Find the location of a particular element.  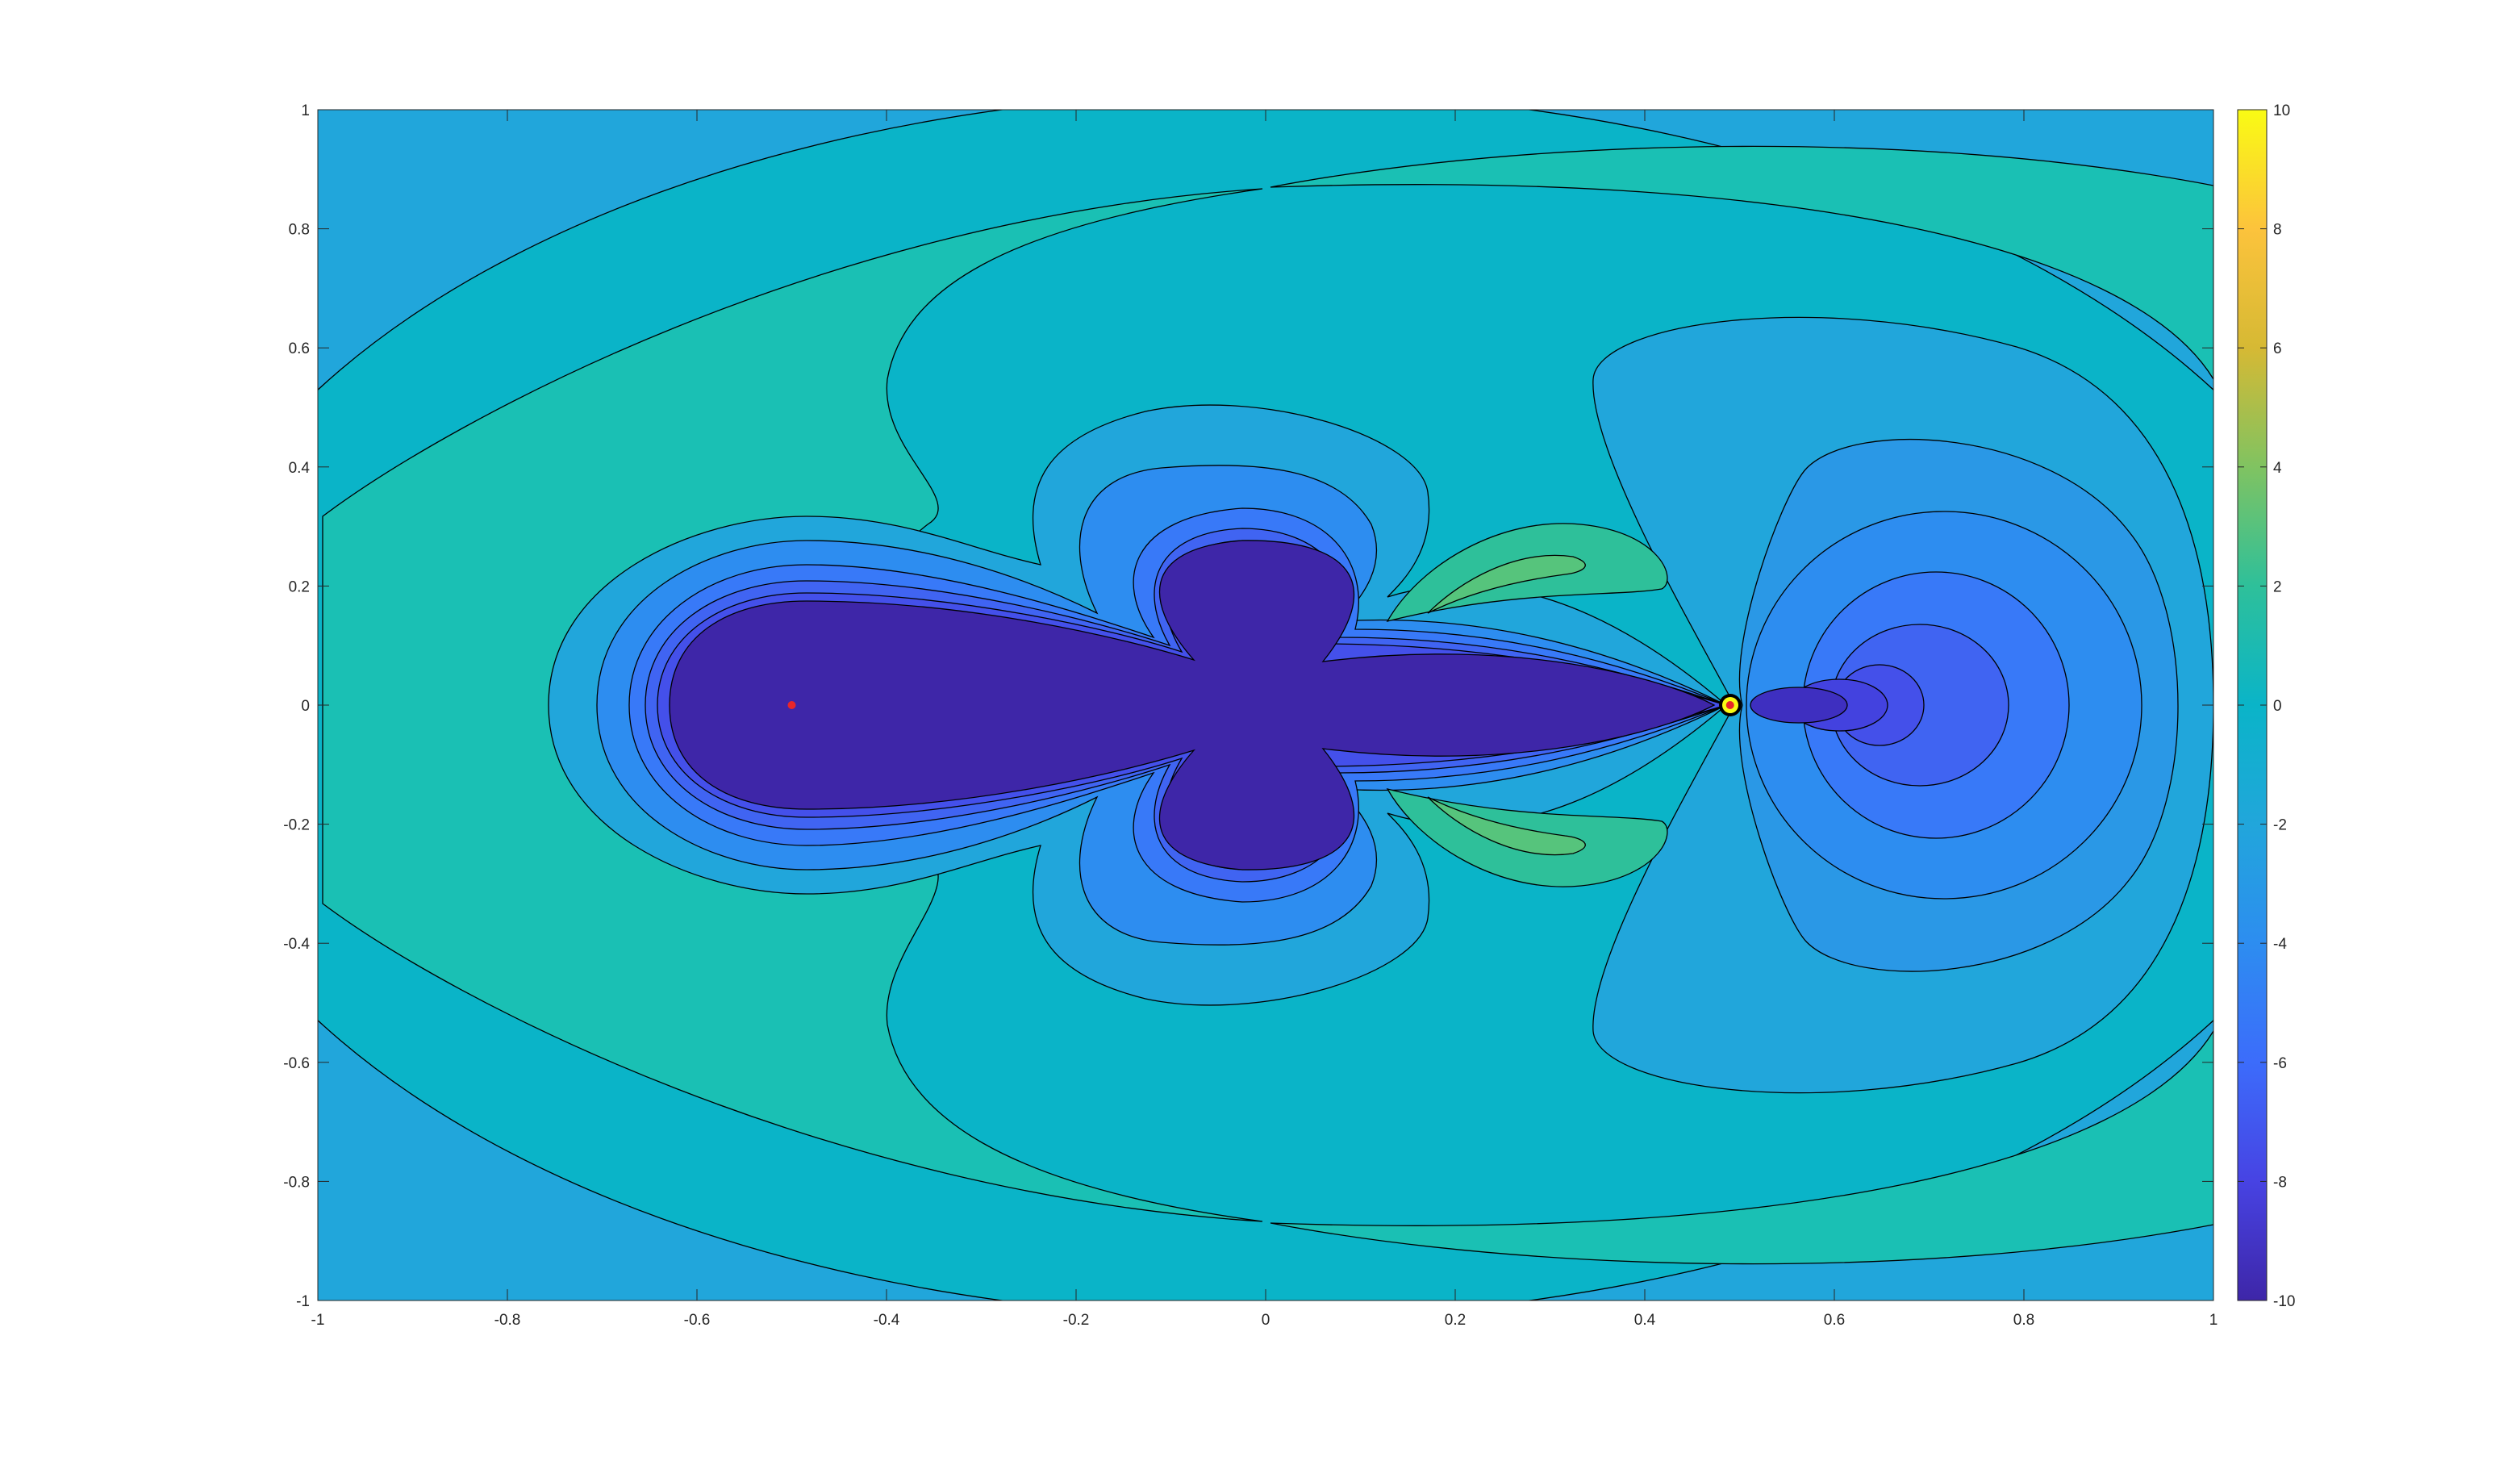

marker-layer is located at coordinates (1260, 705).